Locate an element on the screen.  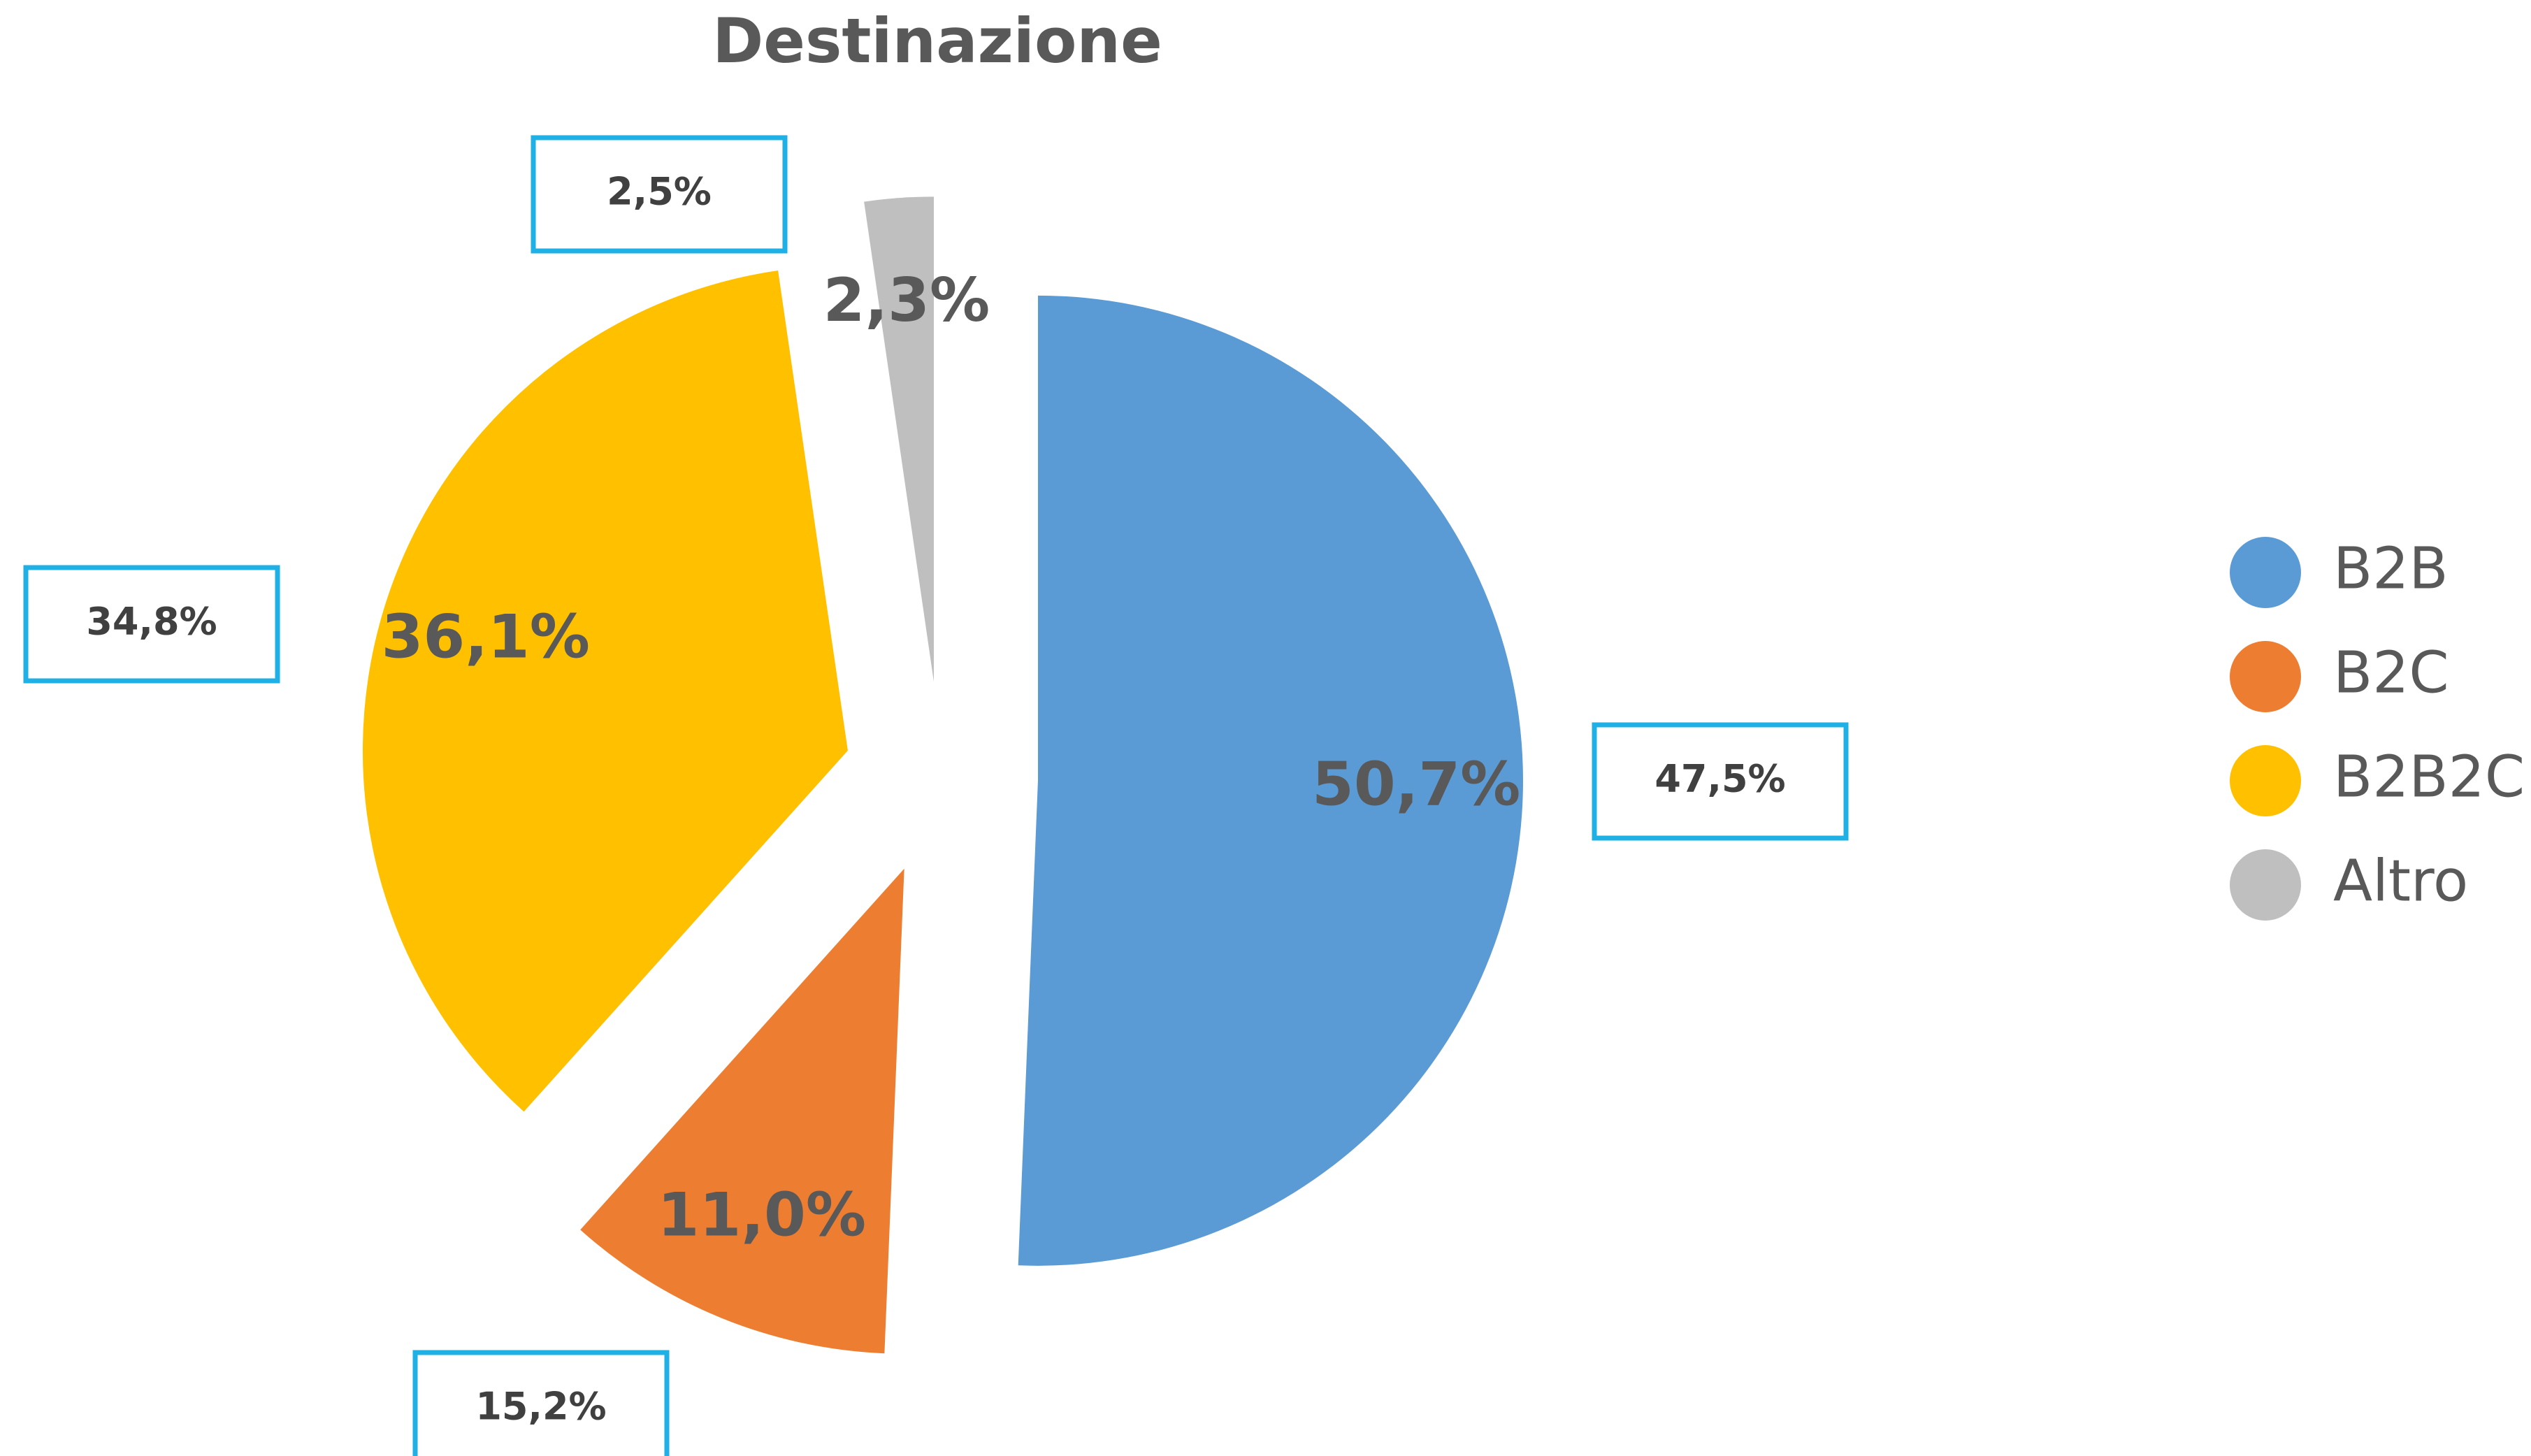
comparison-label: 15,2% is located at coordinates (540, 1407).